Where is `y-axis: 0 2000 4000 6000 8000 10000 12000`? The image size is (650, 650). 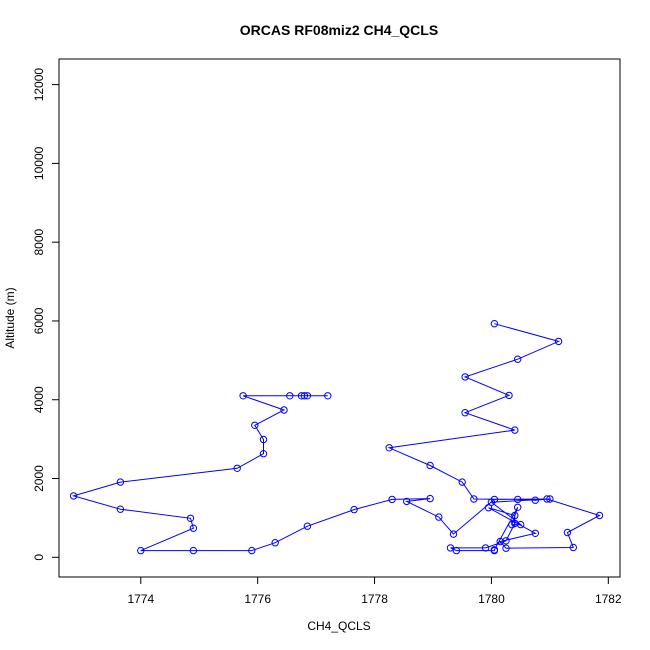
y-axis: 0 2000 4000 6000 8000 10000 12000 is located at coordinates (46, 314).